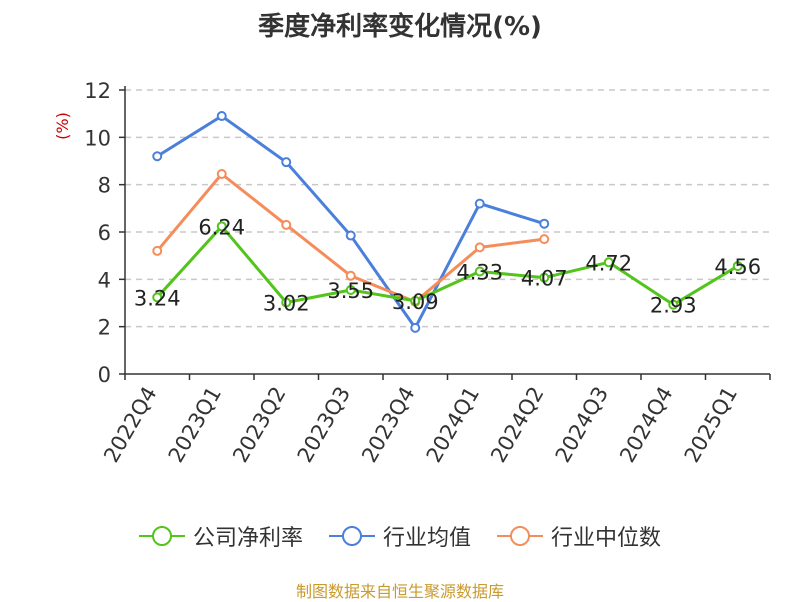 This screenshot has width=800, height=602. I want to click on legend-label: 行业中位数, so click(606, 538).